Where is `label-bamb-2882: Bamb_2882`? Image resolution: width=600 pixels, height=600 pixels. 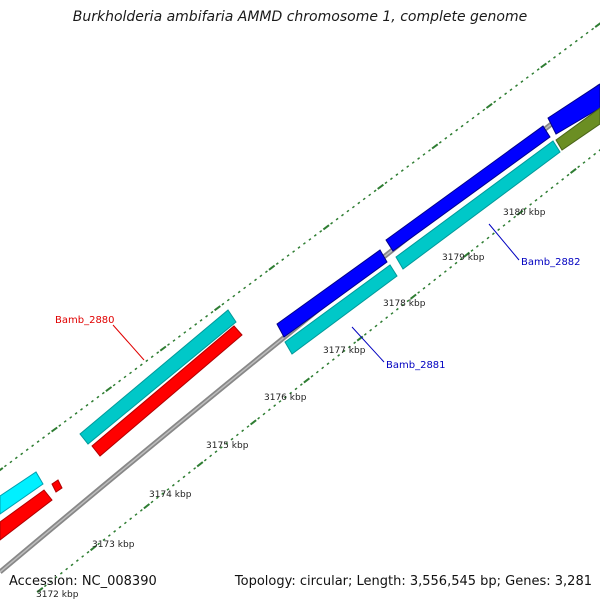 label-bamb-2882: Bamb_2882 is located at coordinates (551, 262).